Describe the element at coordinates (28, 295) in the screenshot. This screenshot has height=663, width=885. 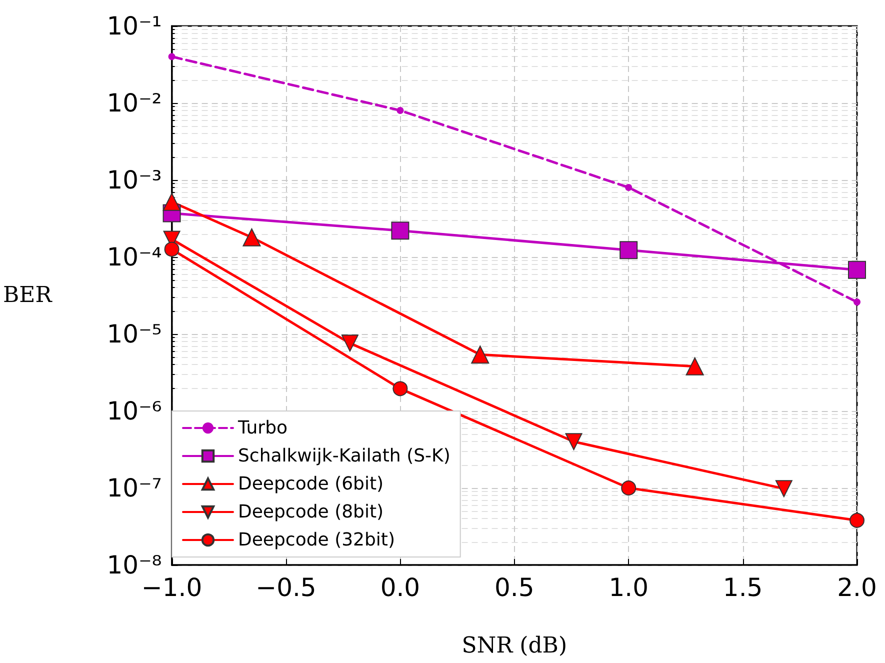
I see `y-axis-title: BER` at that location.